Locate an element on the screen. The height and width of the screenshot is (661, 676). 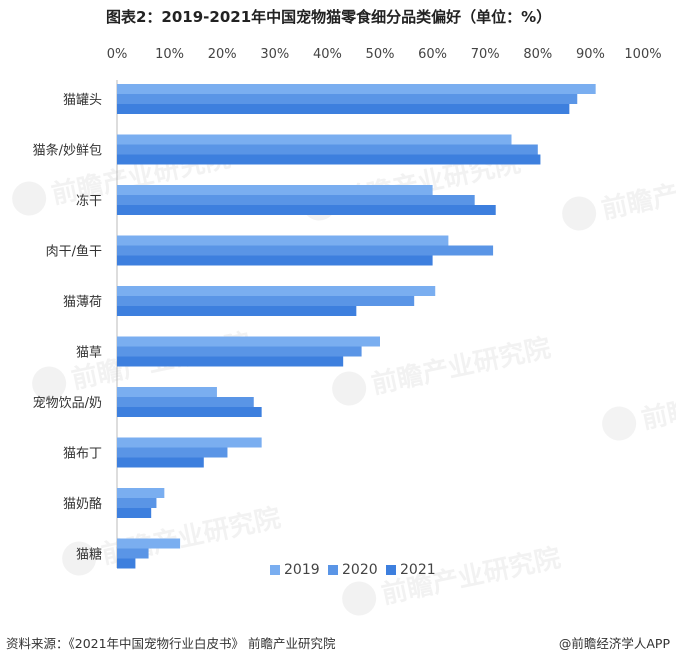
x-tick-label: 100% is located at coordinates (642, 54).